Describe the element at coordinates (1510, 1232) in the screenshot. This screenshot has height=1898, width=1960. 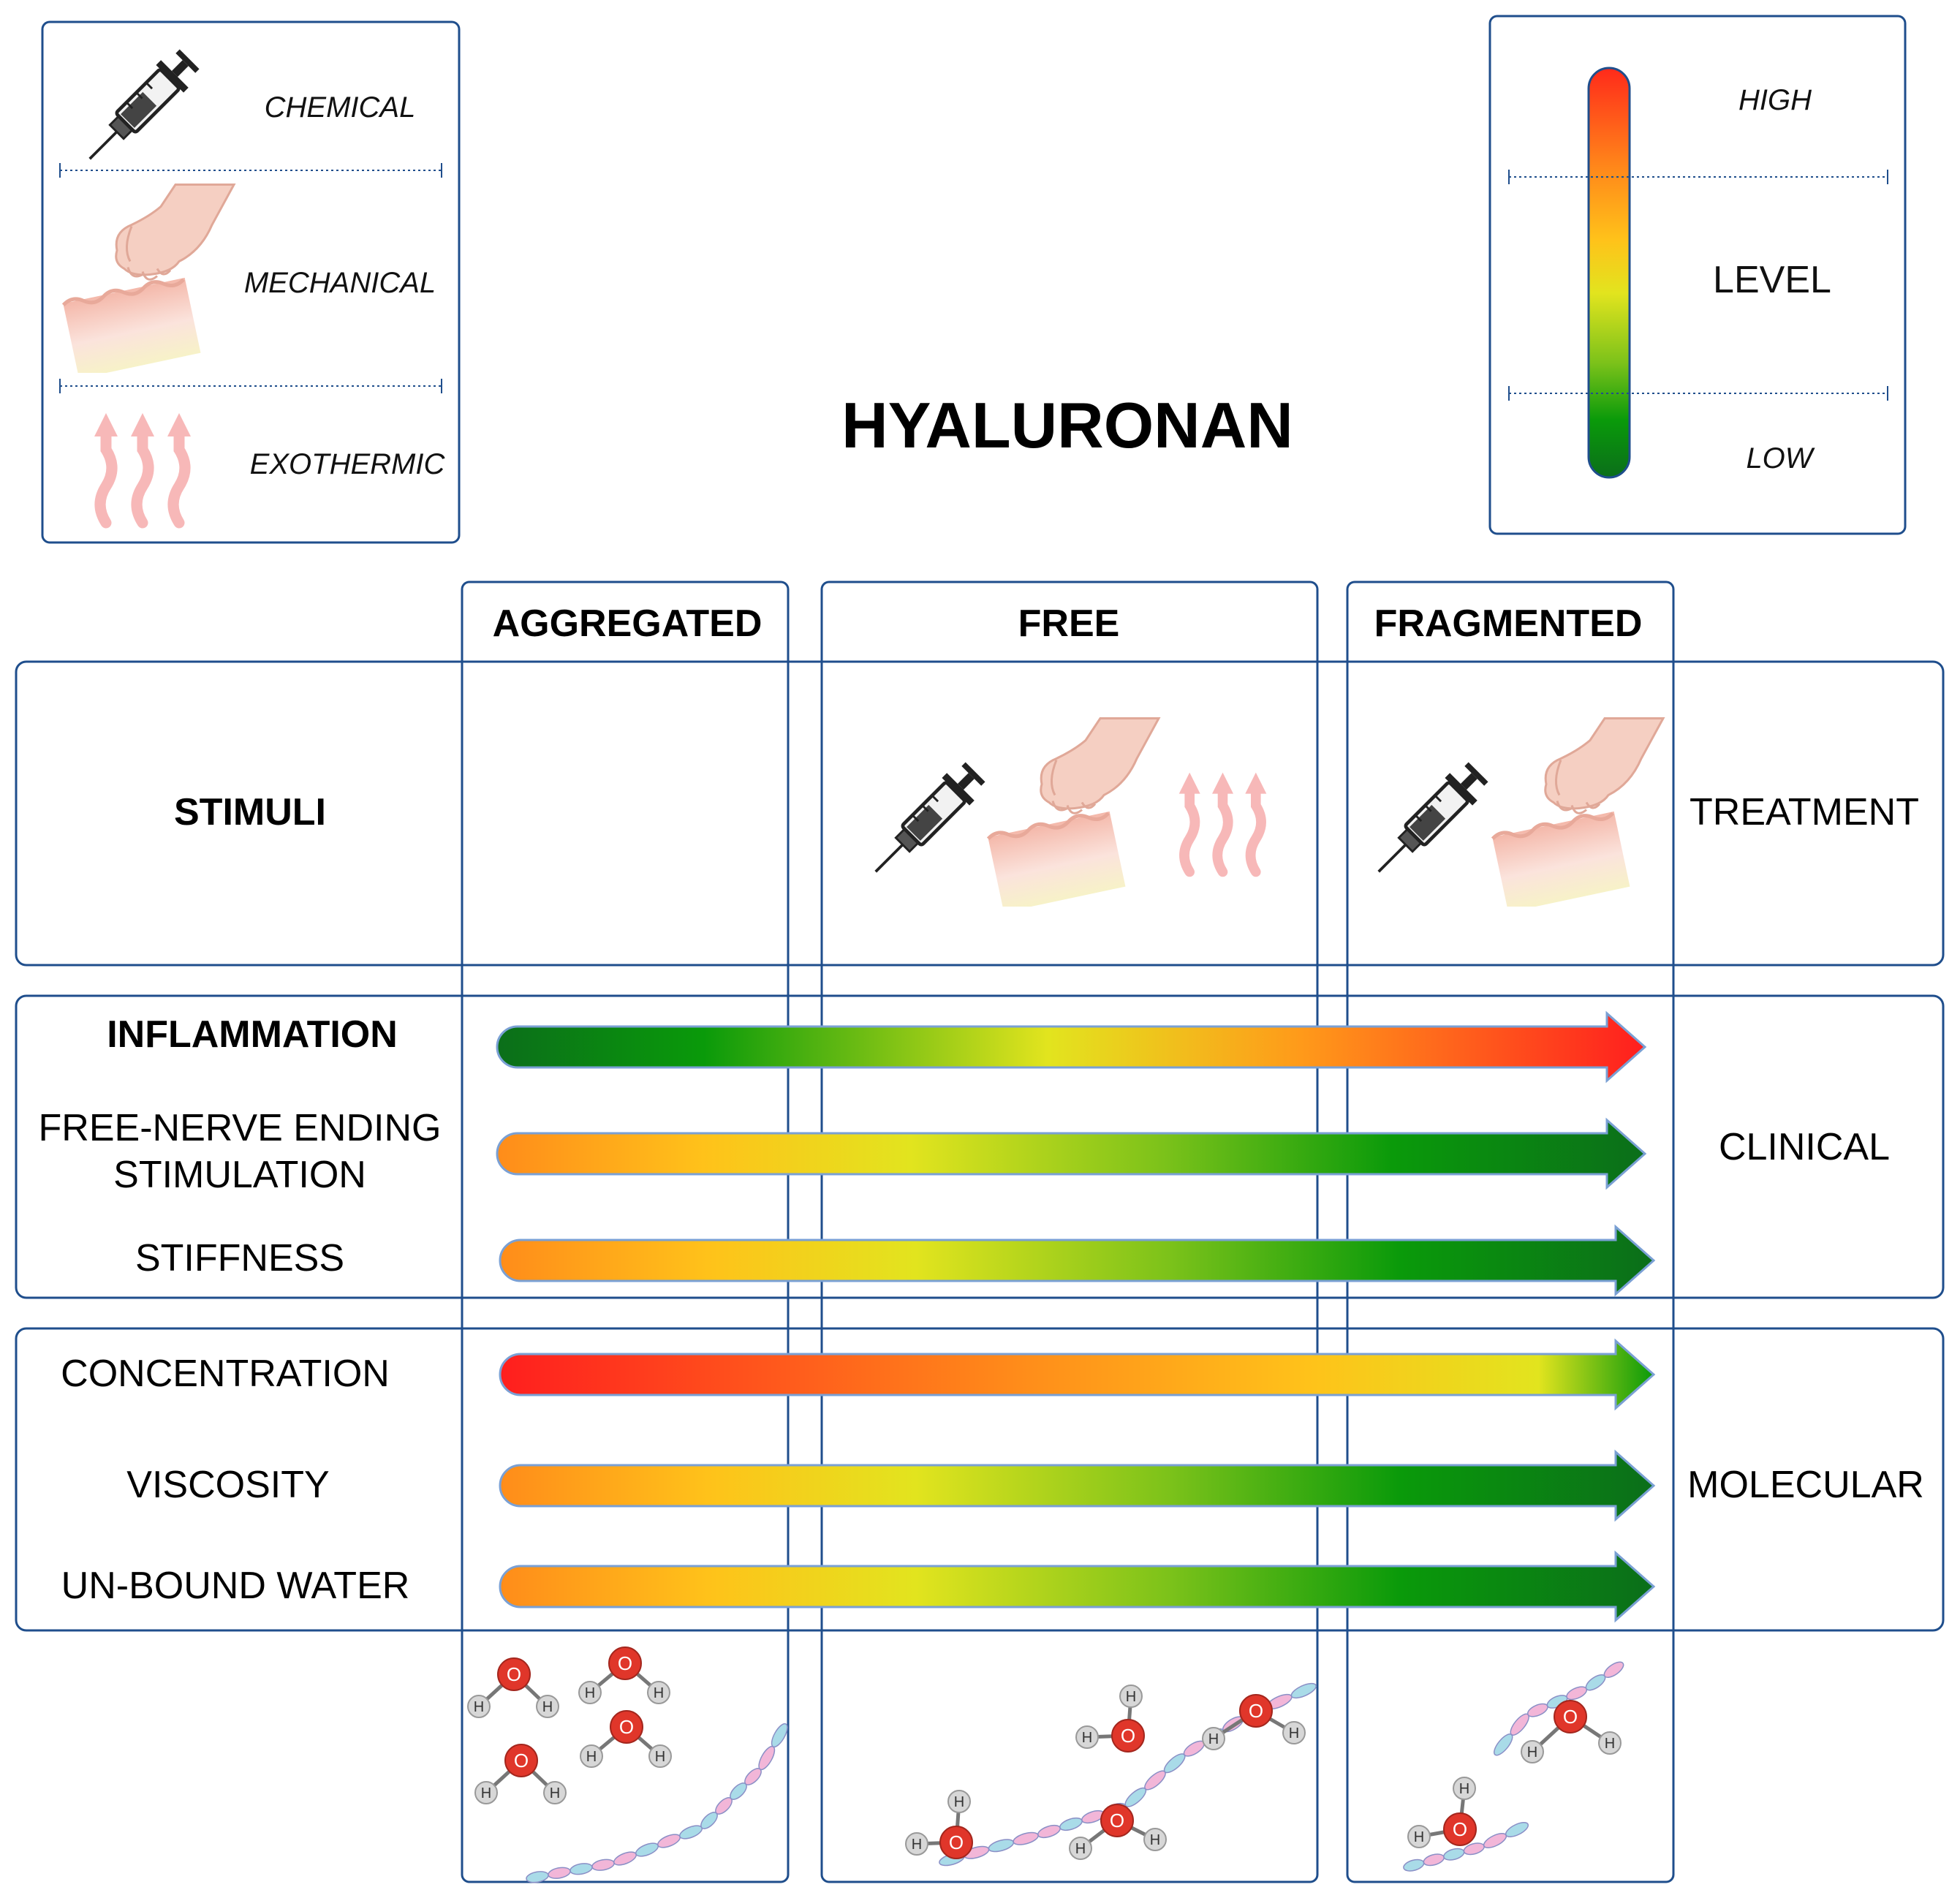
I see `column-fragmented` at that location.